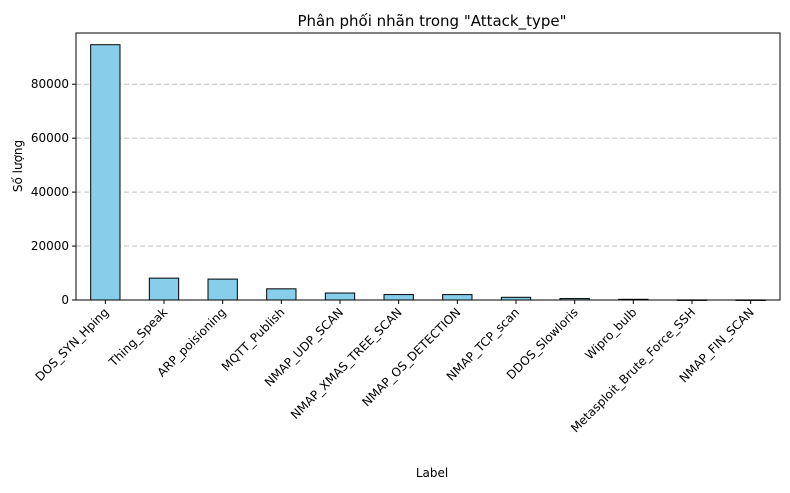 Image resolution: width=790 pixels, height=493 pixels. I want to click on x-tick-label: Thing_Speak, so click(137, 337).